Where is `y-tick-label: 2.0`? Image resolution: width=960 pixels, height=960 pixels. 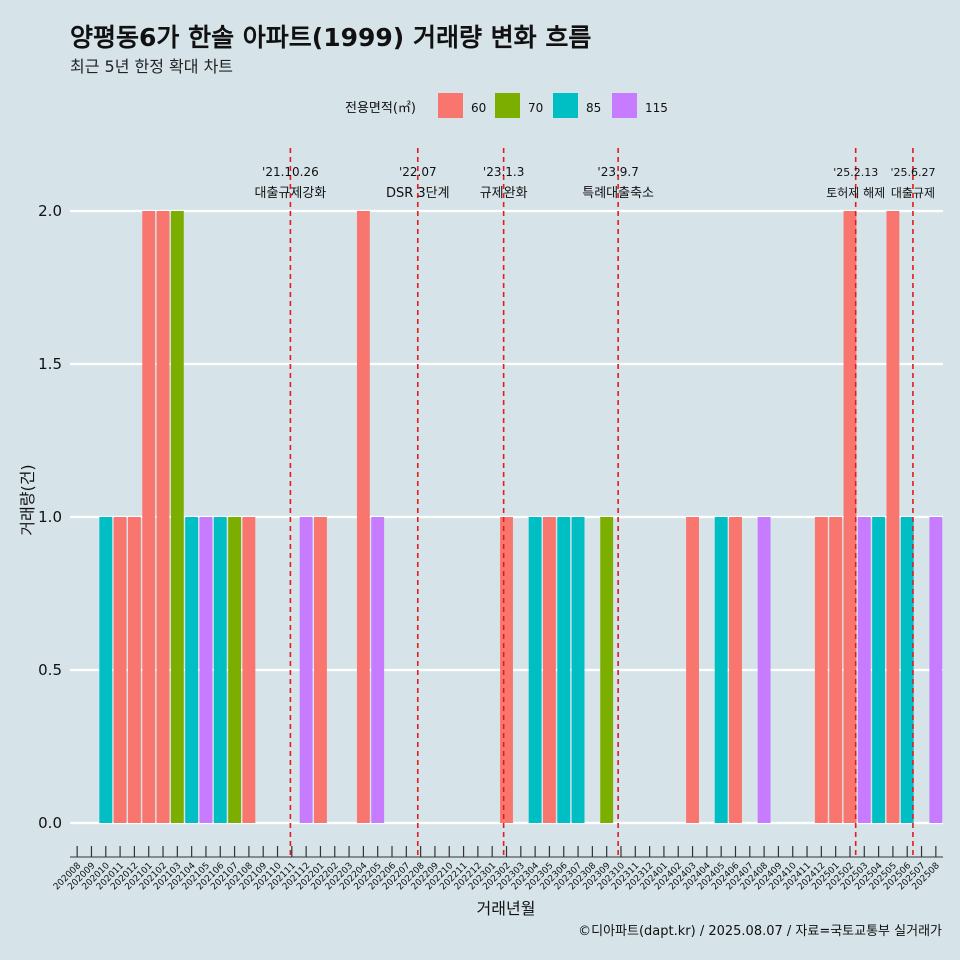
y-tick-label: 2.0 is located at coordinates (50, 211).